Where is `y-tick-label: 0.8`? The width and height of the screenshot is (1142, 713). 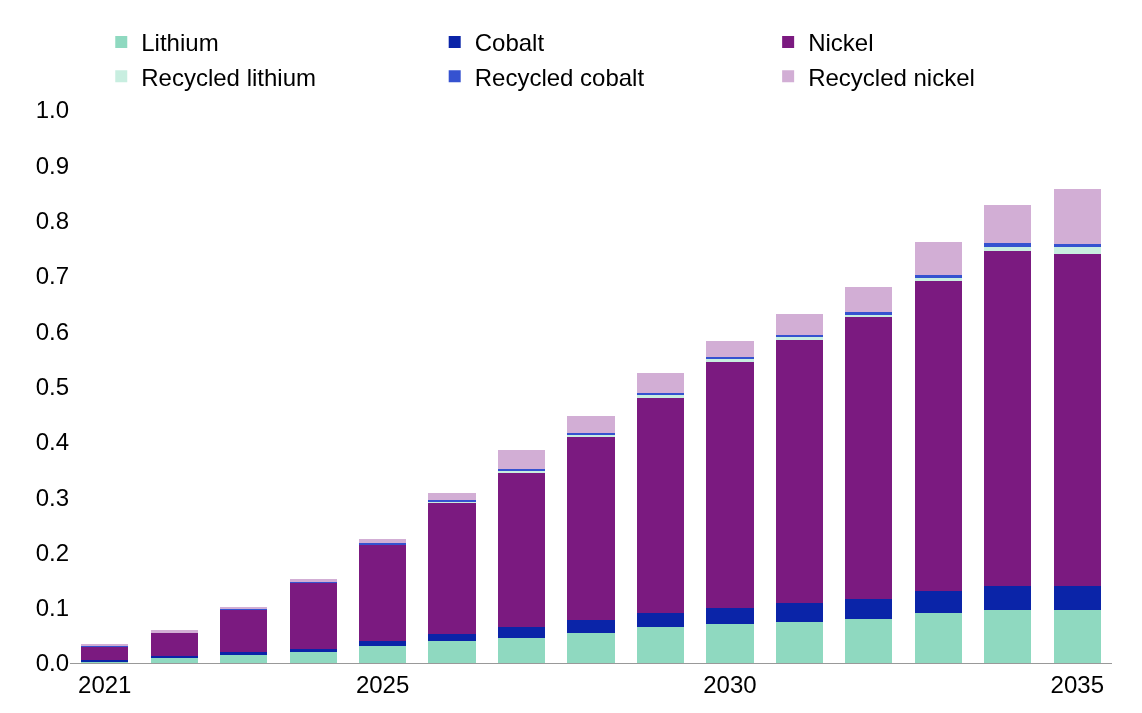 y-tick-label: 0.8 is located at coordinates (52, 220).